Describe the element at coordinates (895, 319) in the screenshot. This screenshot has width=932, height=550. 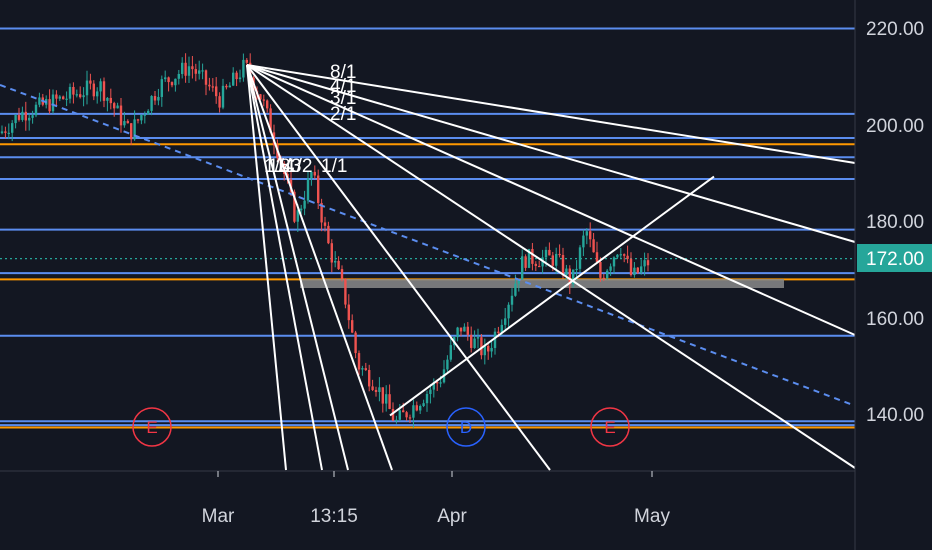
I see `y-tick-label: 160.00` at that location.